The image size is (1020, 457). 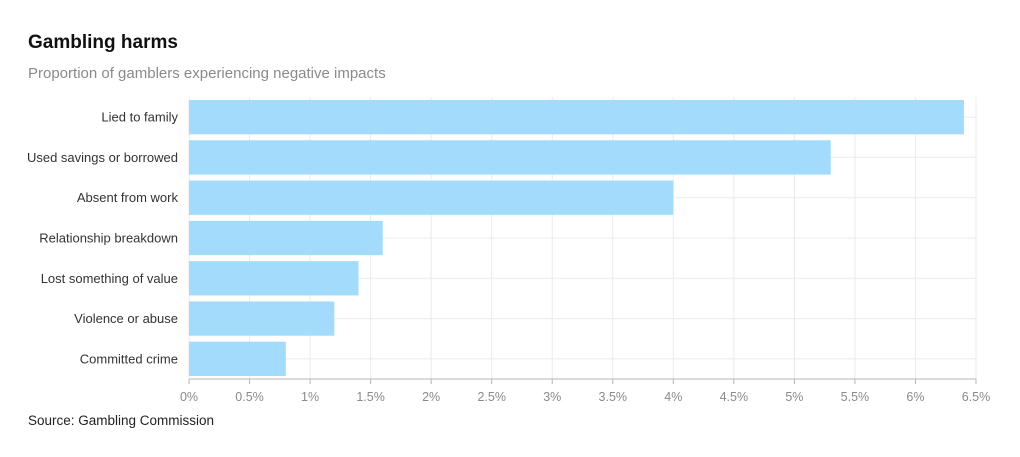 I want to click on x-tick-label: 4%, so click(x=673, y=397).